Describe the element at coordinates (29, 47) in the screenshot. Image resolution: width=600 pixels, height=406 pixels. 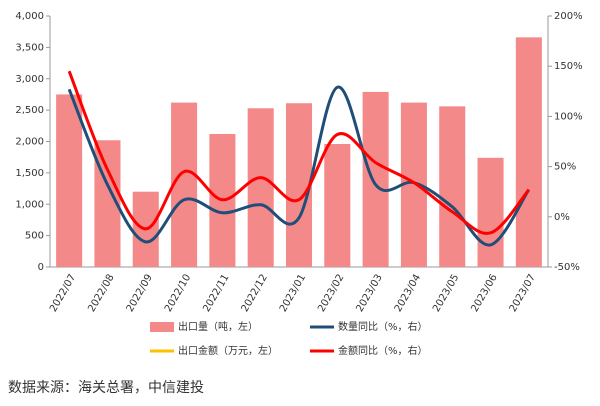
I see `y-tick-label: 3,500` at that location.